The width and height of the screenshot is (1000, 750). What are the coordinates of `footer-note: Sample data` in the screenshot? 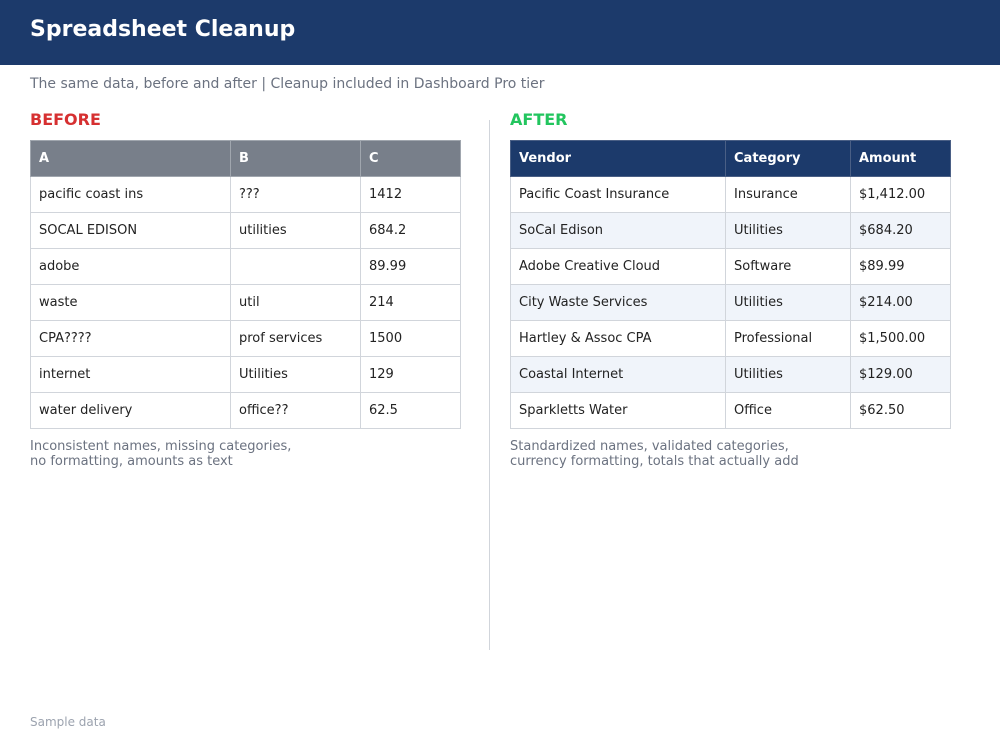 It's located at (68, 722).